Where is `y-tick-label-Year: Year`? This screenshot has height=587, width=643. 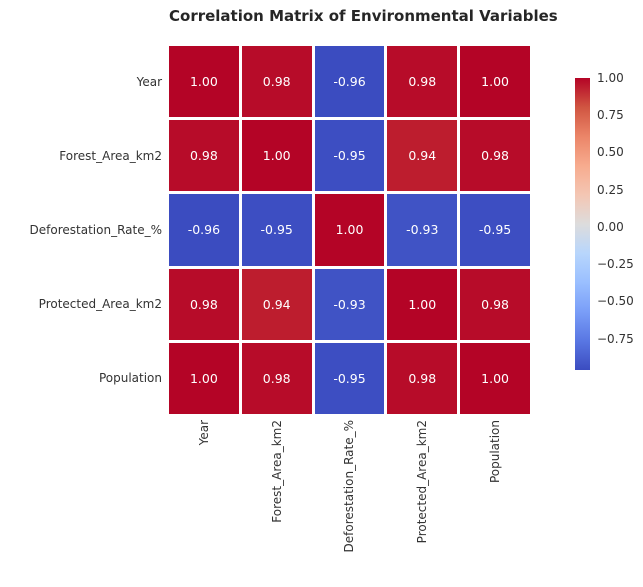 y-tick-label-Year: Year is located at coordinates (149, 81).